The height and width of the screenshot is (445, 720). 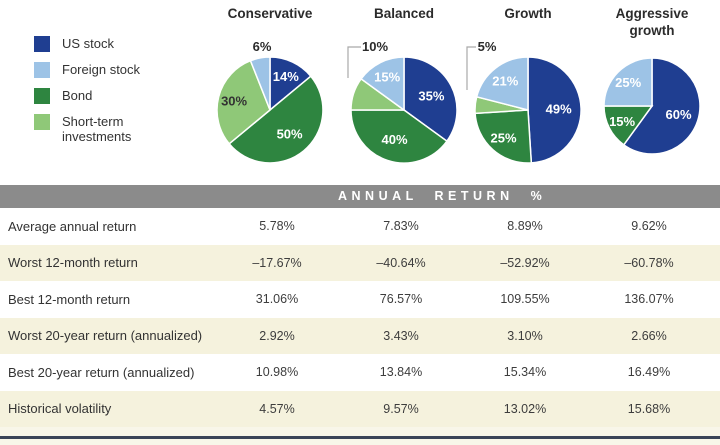 What do you see at coordinates (525, 408) in the screenshot?
I see `value-cell: 13.02%` at bounding box center [525, 408].